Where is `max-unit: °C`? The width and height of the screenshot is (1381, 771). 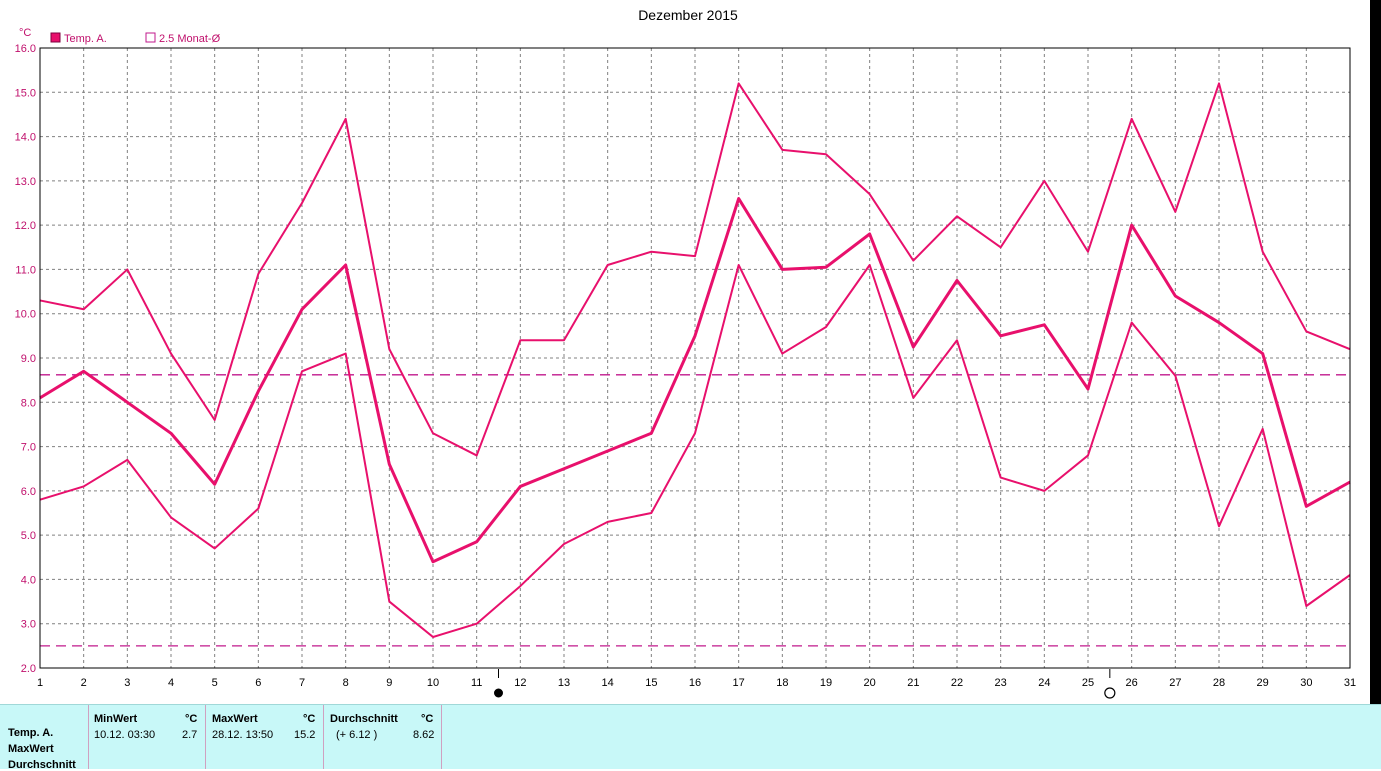
max-unit: °C is located at coordinates (309, 719).